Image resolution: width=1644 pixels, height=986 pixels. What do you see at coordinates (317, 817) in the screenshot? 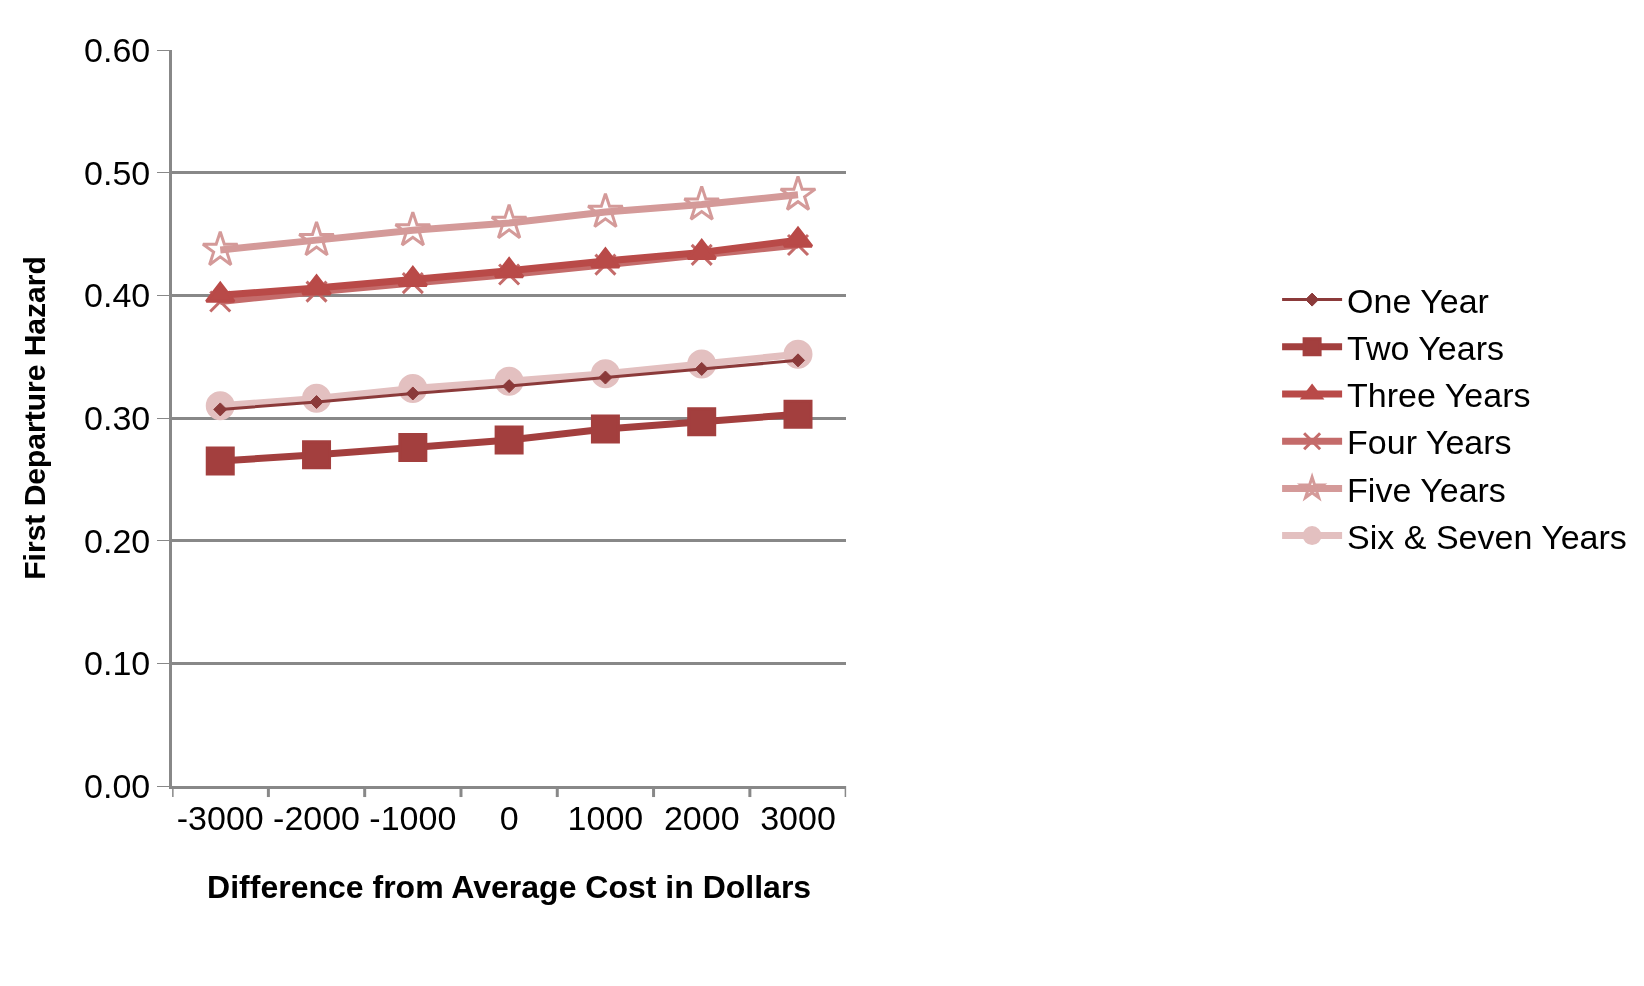
I see `x-tick-label: -2000` at bounding box center [317, 817].